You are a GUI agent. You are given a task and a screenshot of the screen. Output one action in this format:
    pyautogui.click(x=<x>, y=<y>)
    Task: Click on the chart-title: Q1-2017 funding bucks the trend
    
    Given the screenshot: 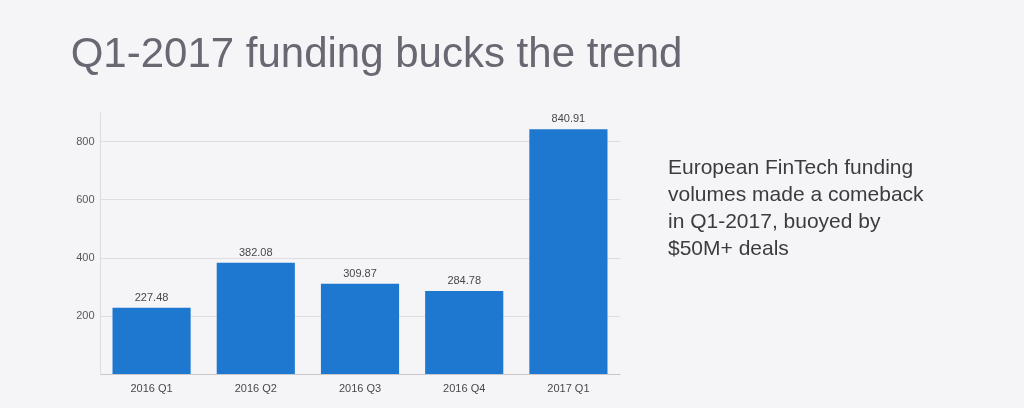 What is the action you would take?
    pyautogui.click(x=376, y=52)
    